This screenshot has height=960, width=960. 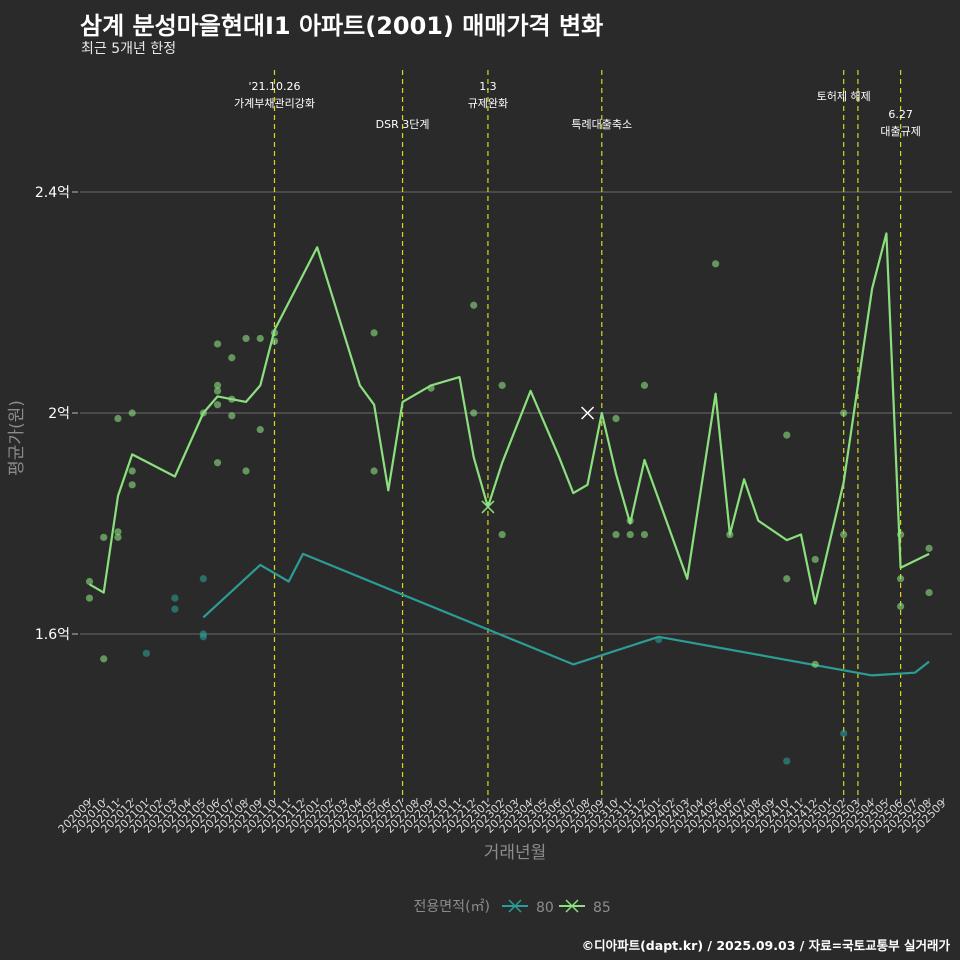 I want to click on y-axis-ticks: 1.6억 2억 2.4억, so click(x=56, y=414).